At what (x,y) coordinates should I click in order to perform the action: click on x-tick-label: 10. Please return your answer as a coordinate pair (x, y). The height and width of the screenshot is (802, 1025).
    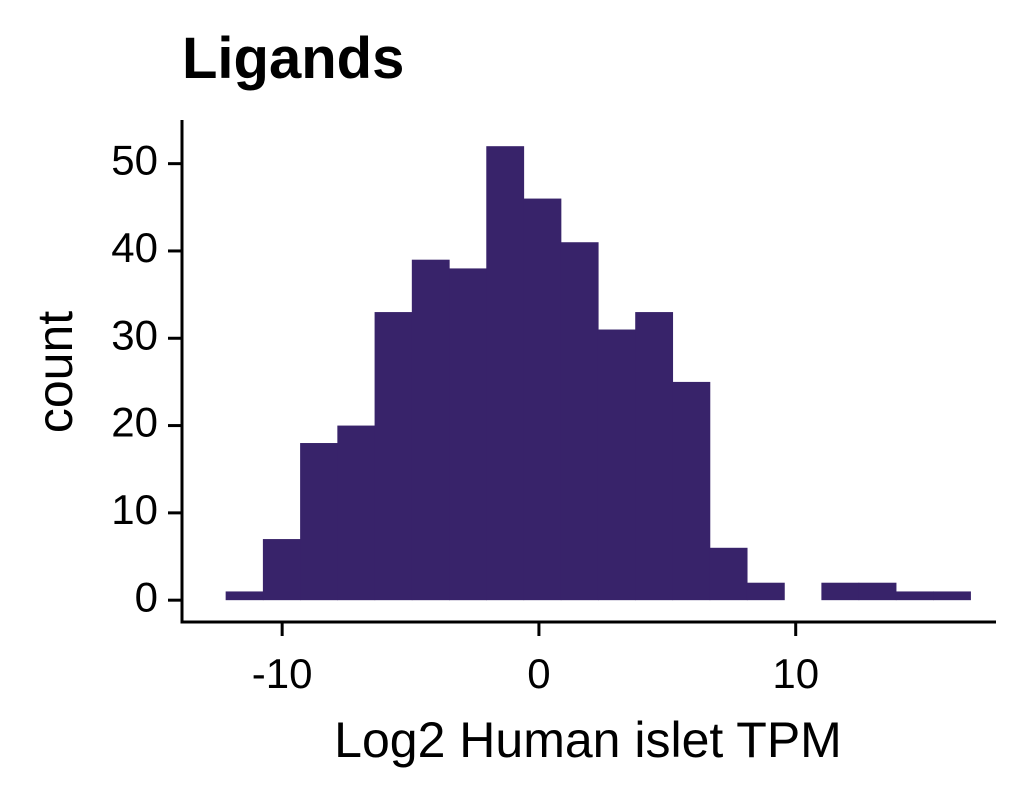
    Looking at the image, I should click on (795, 673).